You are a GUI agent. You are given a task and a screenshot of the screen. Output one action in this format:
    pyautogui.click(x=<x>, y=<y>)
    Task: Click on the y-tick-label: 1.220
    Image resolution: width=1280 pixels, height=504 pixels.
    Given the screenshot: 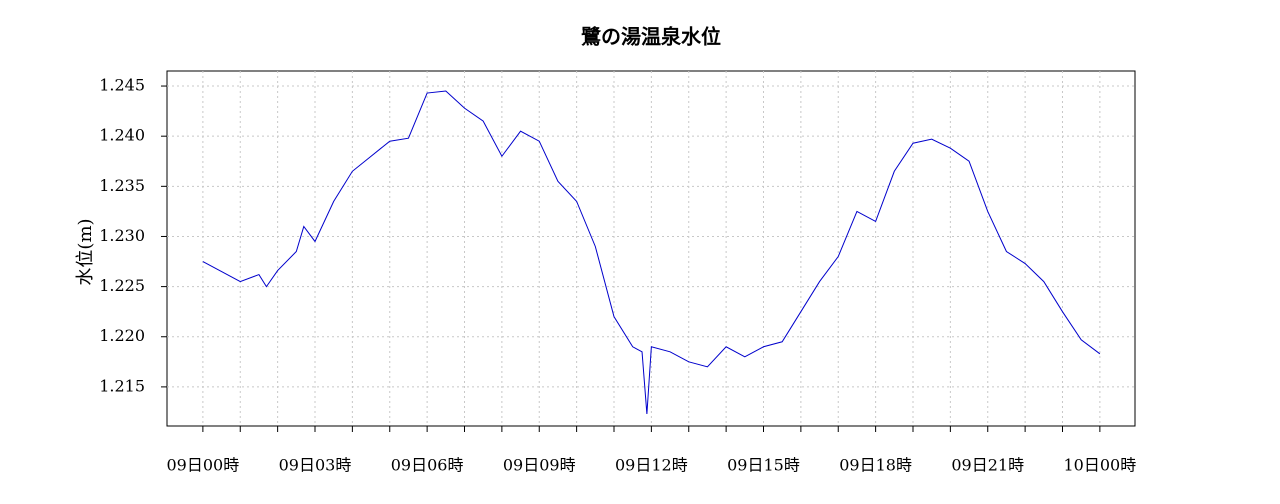 What is the action you would take?
    pyautogui.click(x=122, y=335)
    